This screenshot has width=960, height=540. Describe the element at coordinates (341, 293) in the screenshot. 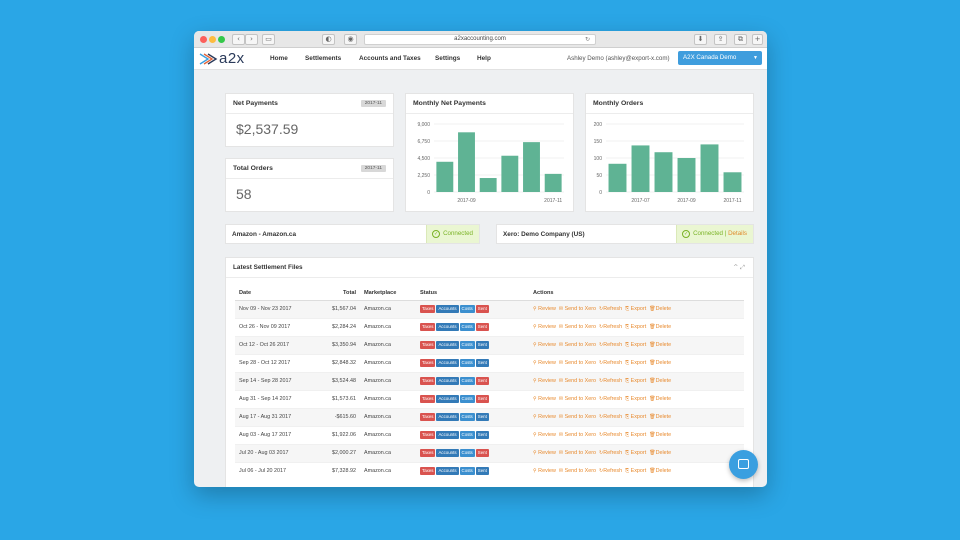

I see `header-total: Total` at that location.